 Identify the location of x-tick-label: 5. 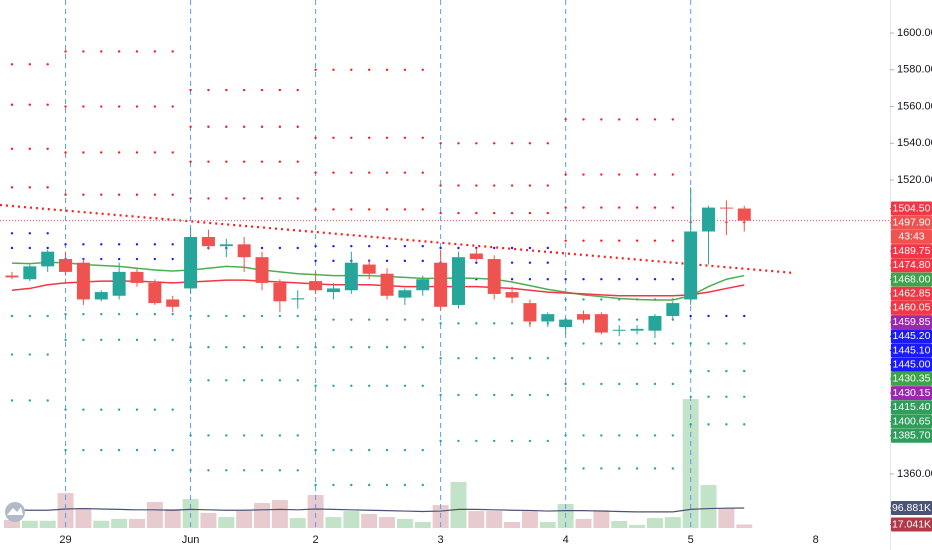
(691, 540).